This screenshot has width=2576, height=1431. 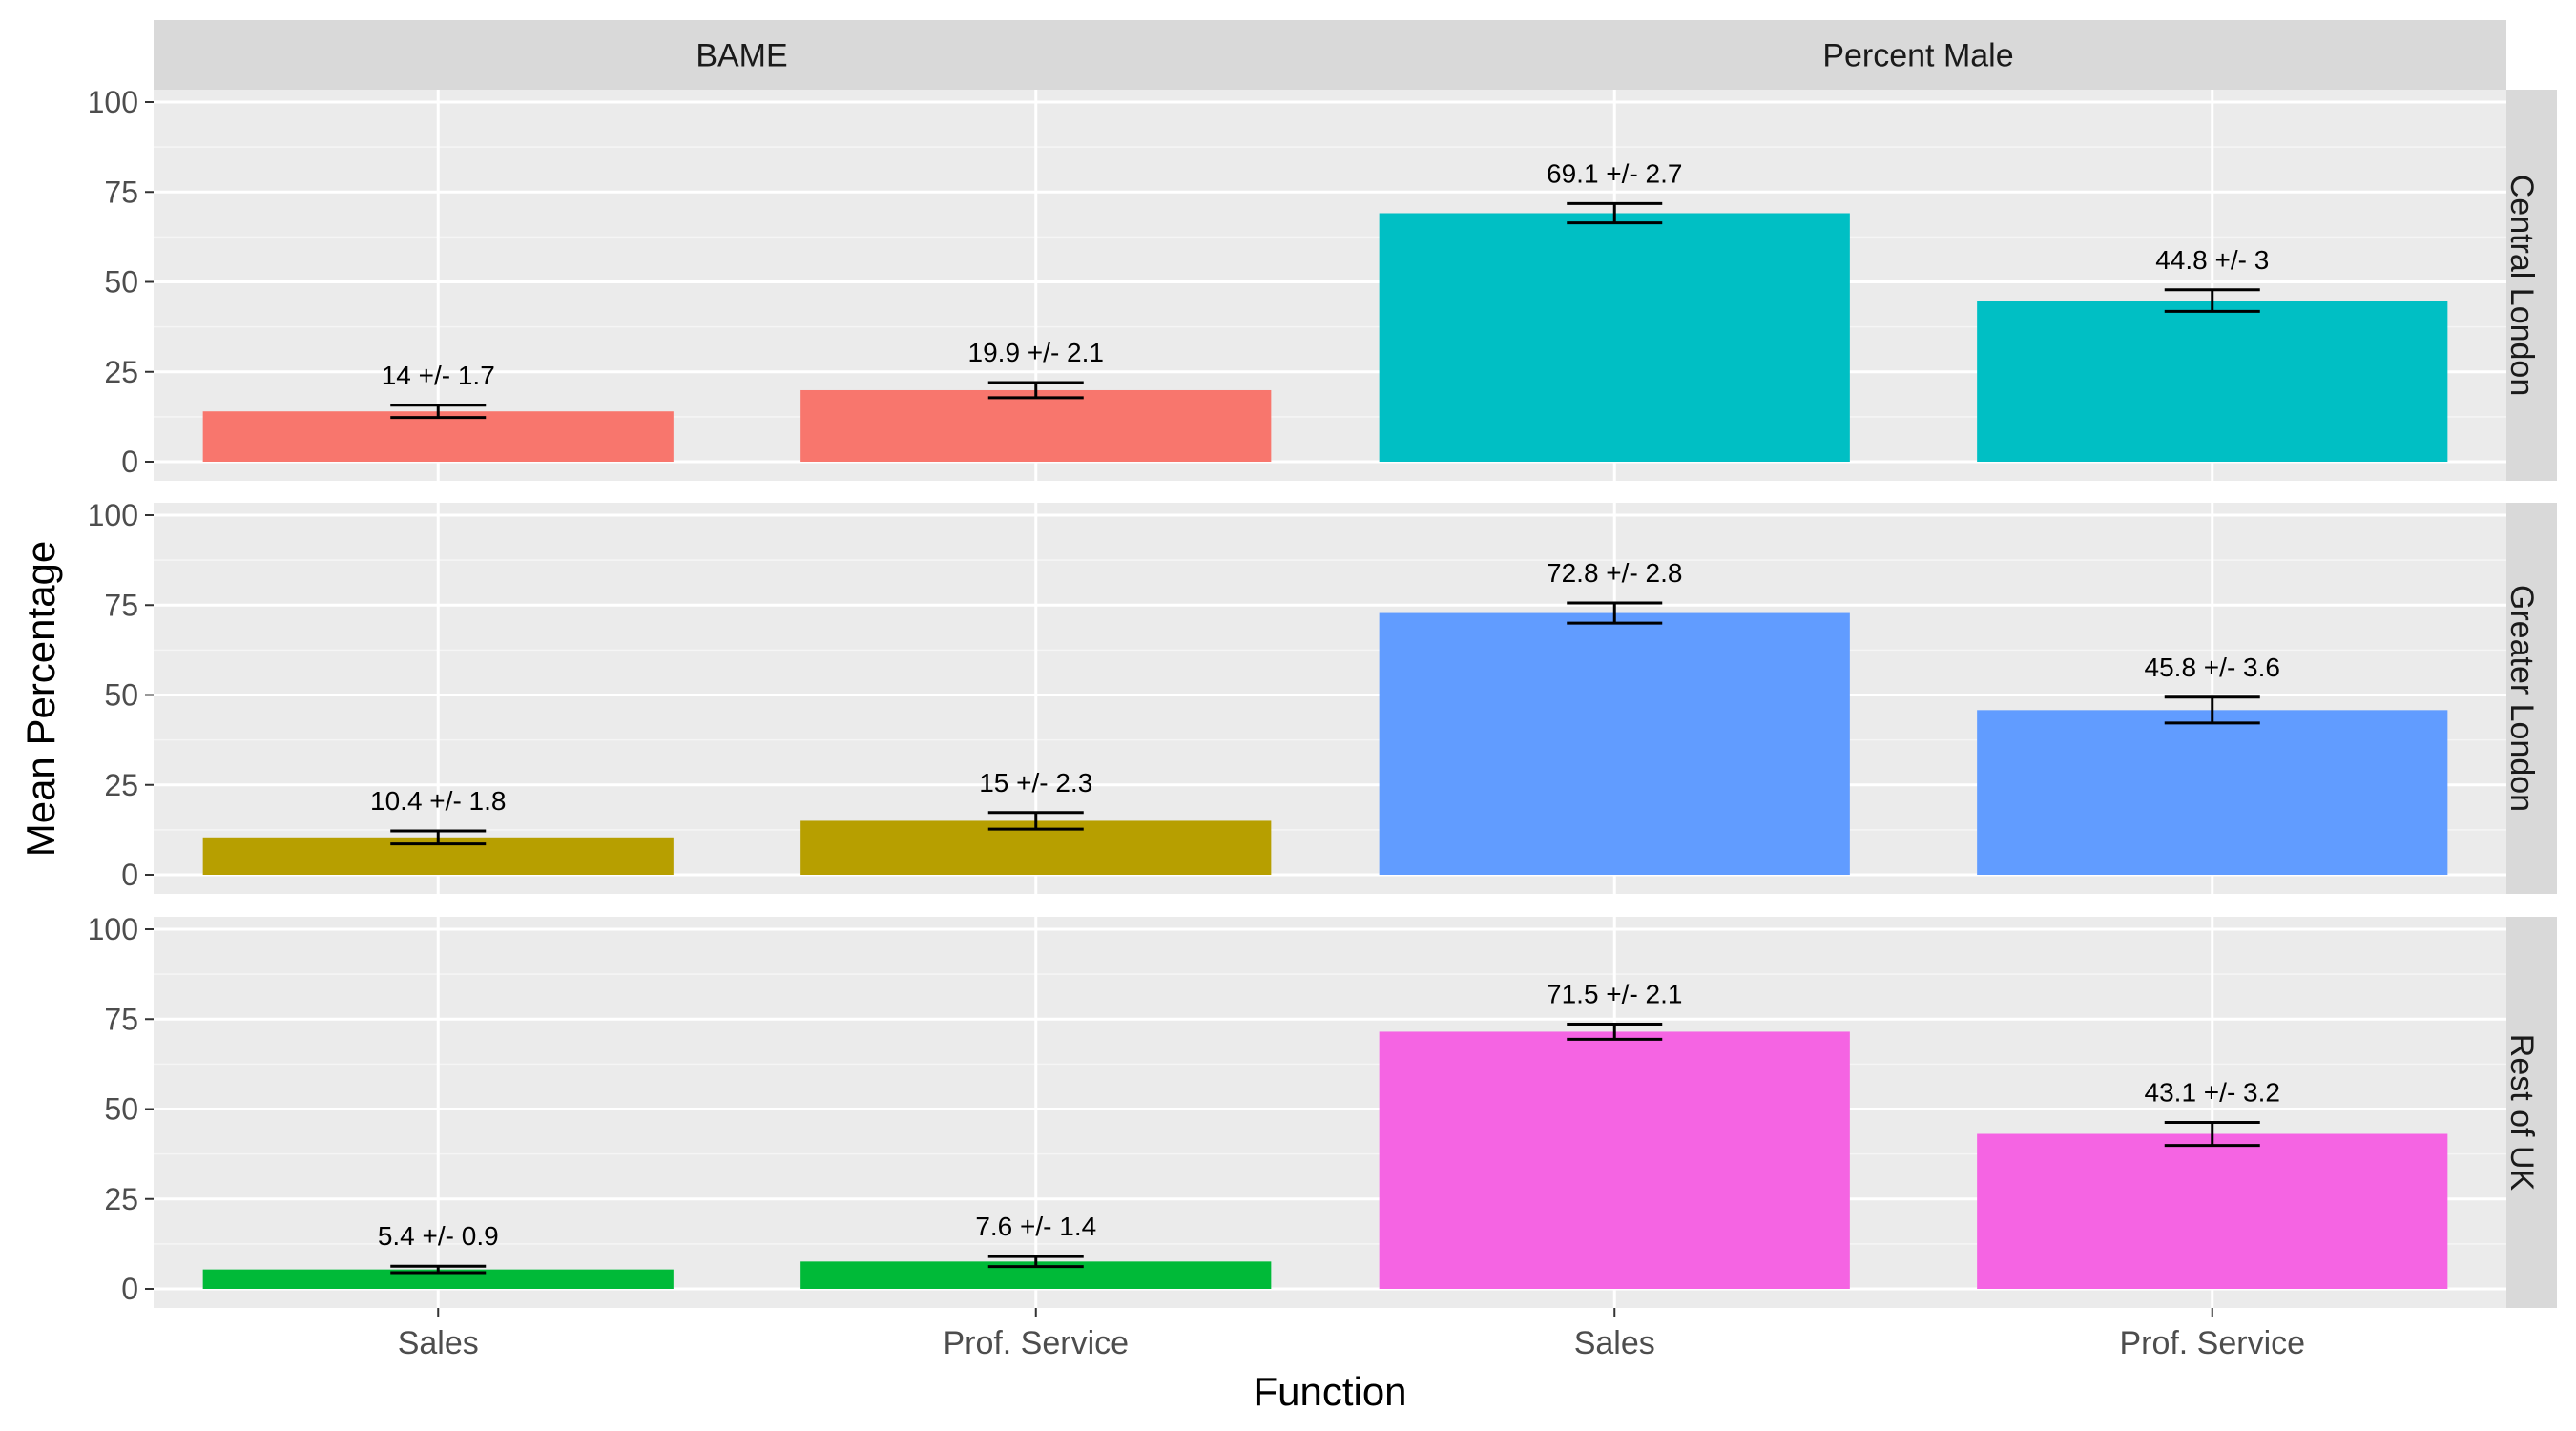 I want to click on bar-bame-rest-of-uk-sales, so click(x=438, y=1279).